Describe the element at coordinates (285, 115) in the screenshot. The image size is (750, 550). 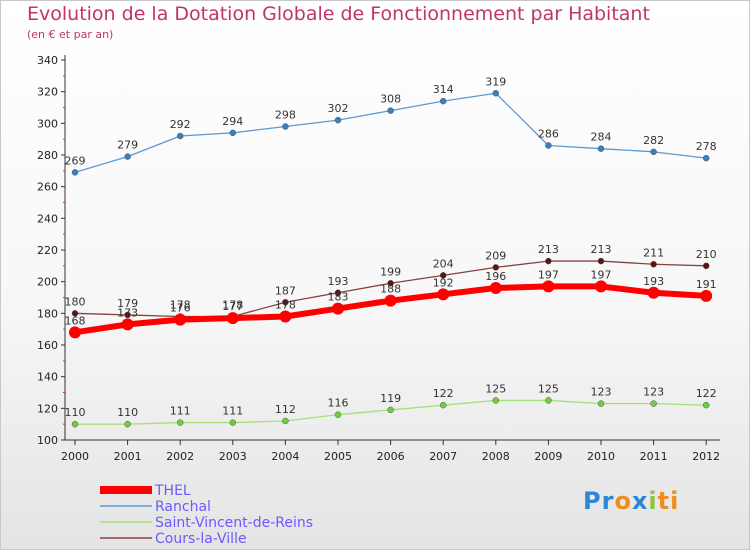
I see `data-label: 298` at that location.